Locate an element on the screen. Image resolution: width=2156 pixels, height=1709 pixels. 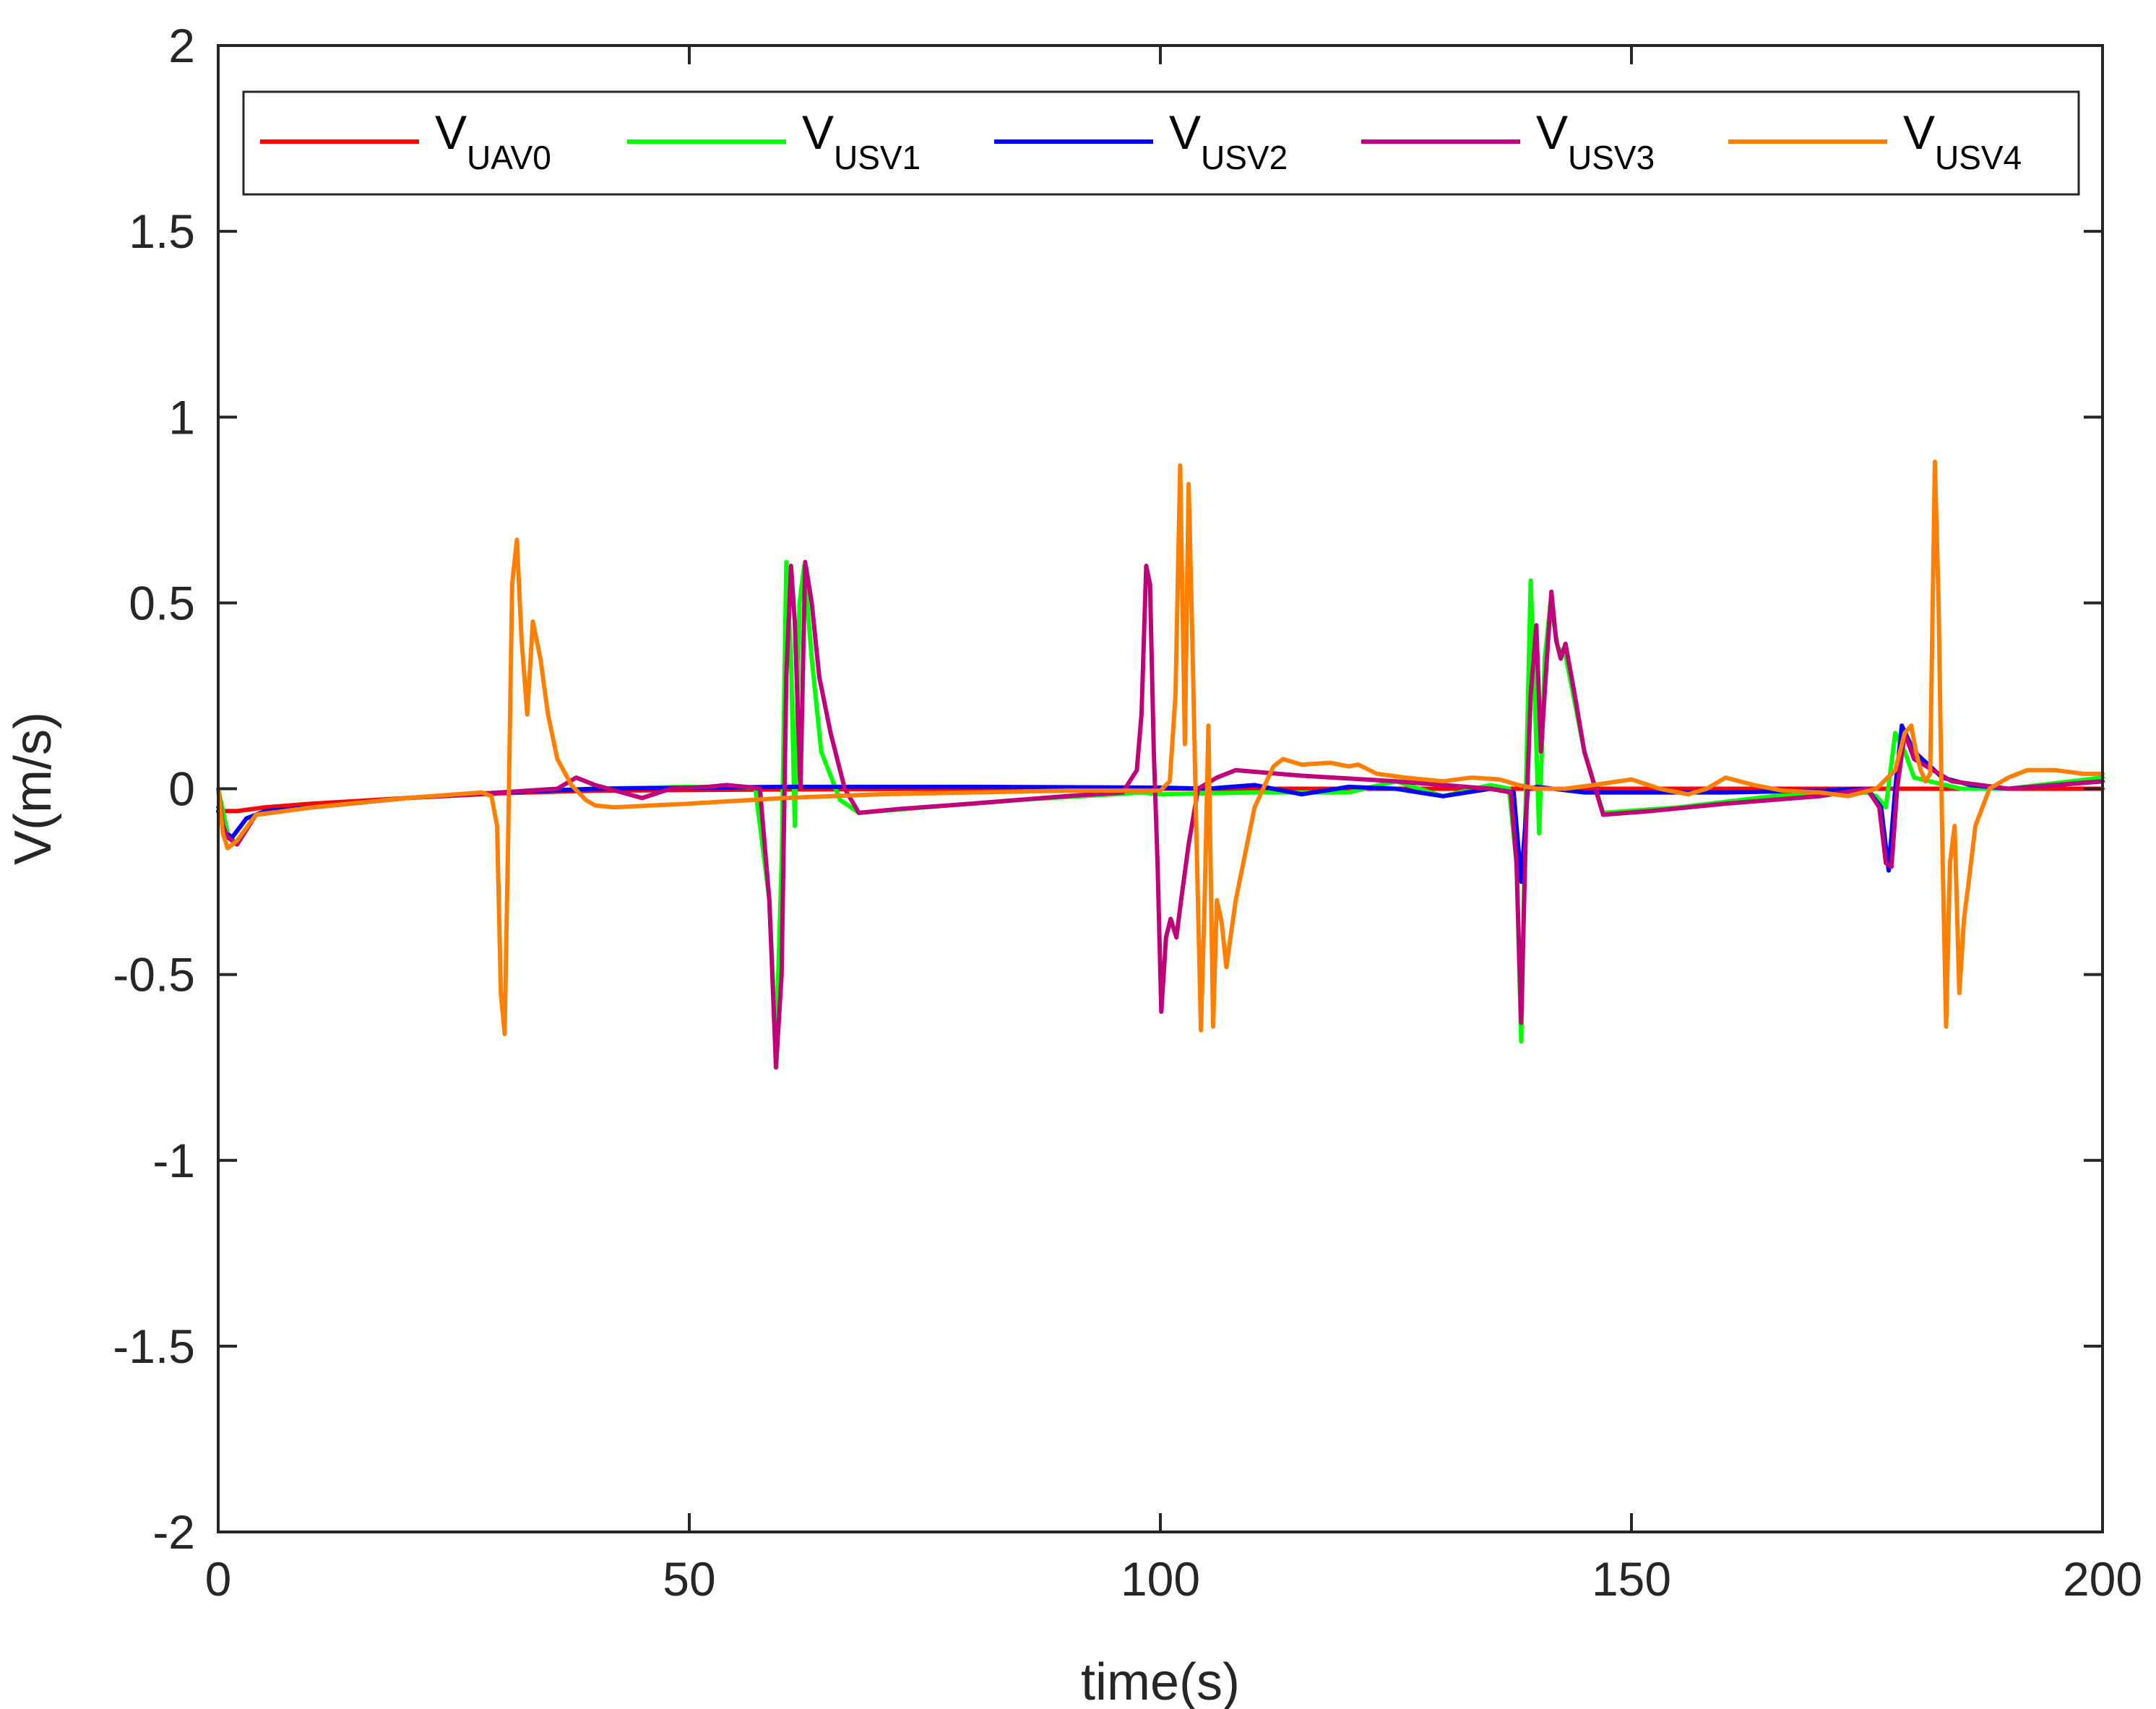
y-tick-label: -2 is located at coordinates (173, 1532).